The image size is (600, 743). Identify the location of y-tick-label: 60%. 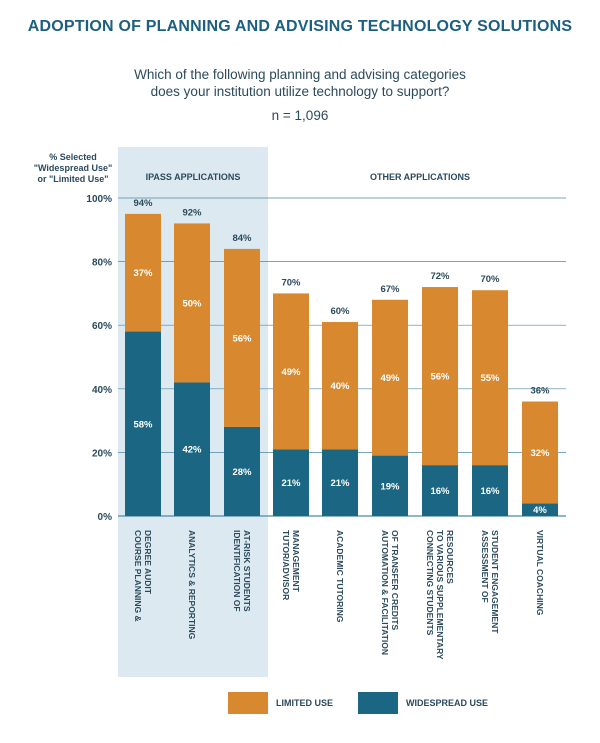
(102, 326).